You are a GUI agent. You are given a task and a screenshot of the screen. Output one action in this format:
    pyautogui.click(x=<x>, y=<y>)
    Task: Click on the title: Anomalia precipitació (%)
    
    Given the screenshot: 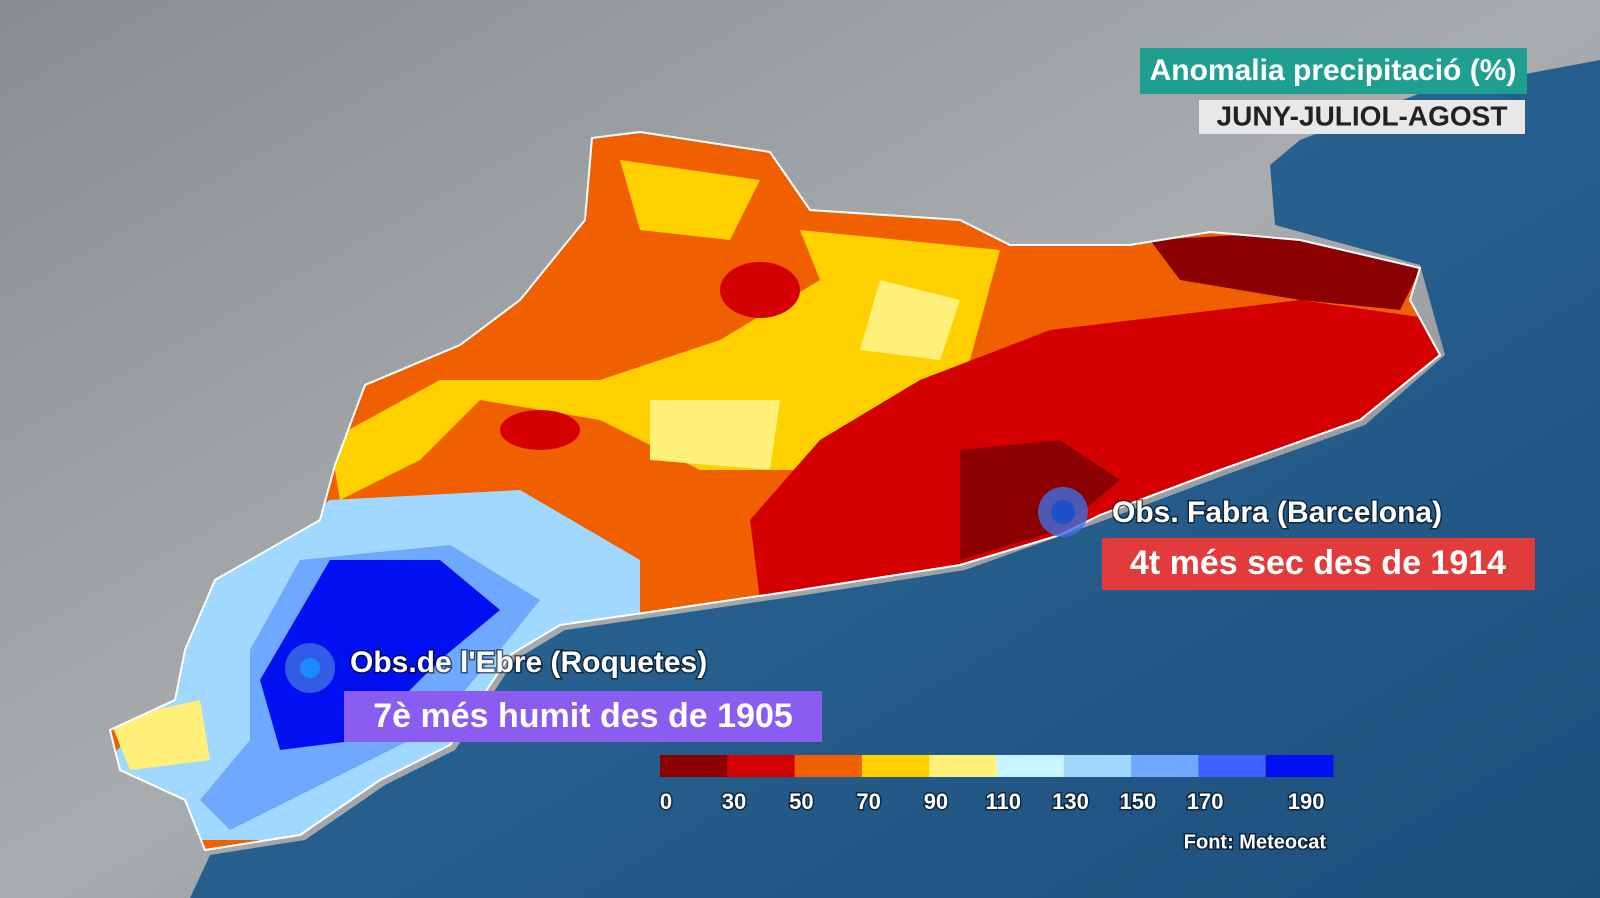 What is the action you would take?
    pyautogui.click(x=1333, y=70)
    